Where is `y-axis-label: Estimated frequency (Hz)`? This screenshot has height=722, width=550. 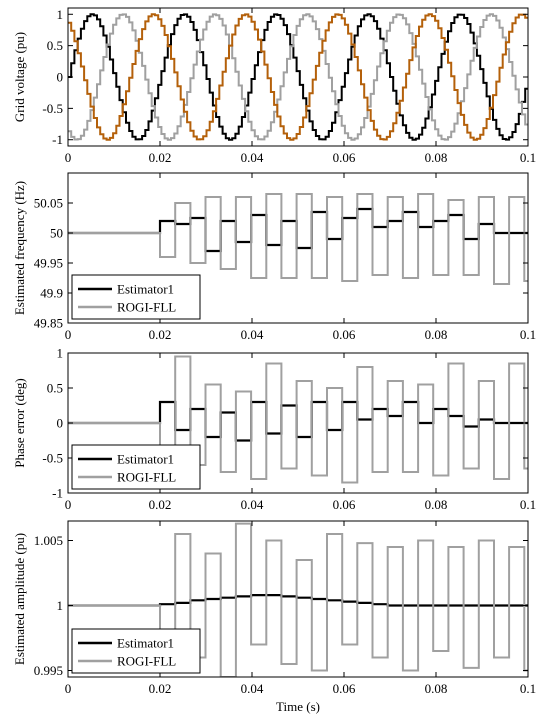 y-axis-label: Estimated frequency (Hz) is located at coordinates (19, 248).